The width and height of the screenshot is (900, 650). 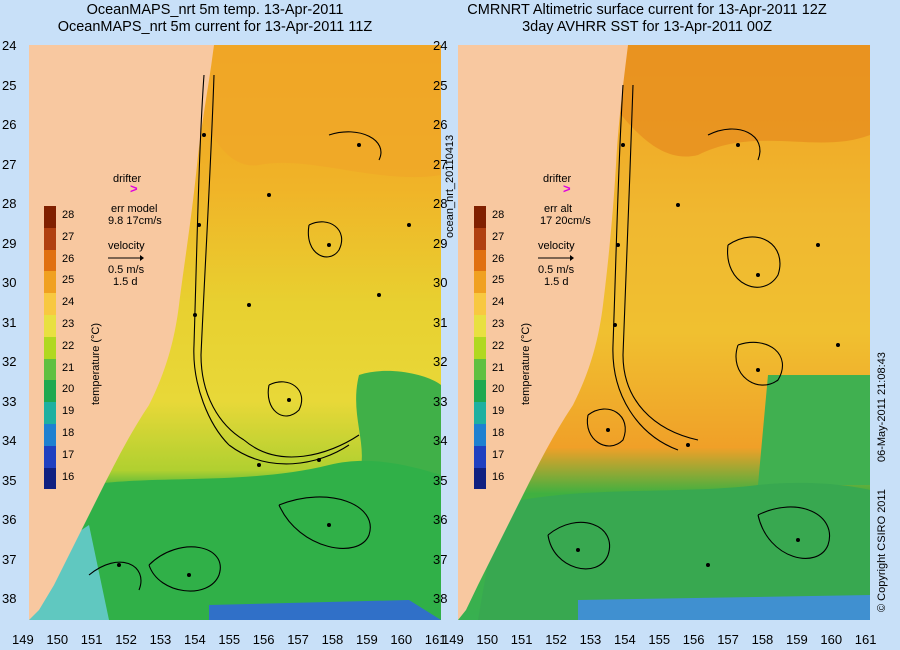 What do you see at coordinates (398, 422) in the screenshot?
I see `green-shelf-east` at bounding box center [398, 422].